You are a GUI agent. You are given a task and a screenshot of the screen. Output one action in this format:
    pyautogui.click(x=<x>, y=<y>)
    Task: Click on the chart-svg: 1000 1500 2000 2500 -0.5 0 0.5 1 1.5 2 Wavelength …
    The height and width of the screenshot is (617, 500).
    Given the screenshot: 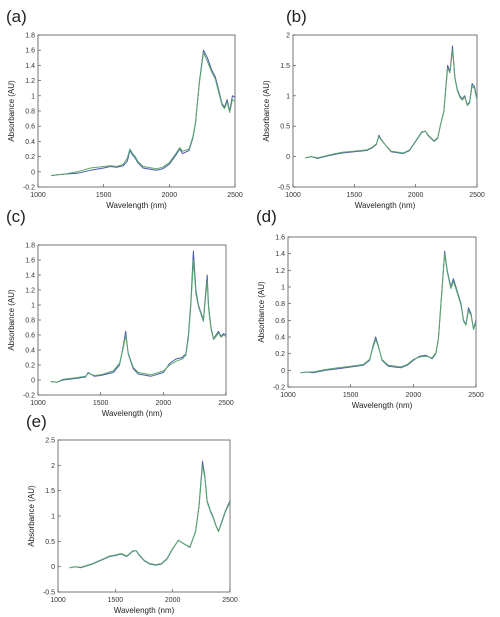 What is the action you would take?
    pyautogui.click(x=373, y=122)
    